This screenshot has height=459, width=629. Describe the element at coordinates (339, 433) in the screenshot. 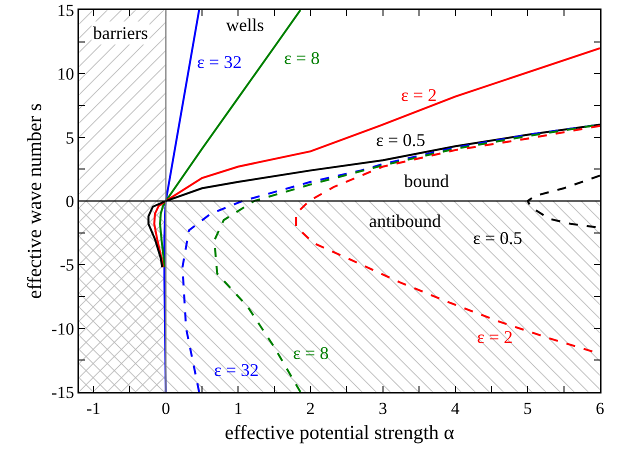

I see `x-axis-title: effective potential strength α` at that location.